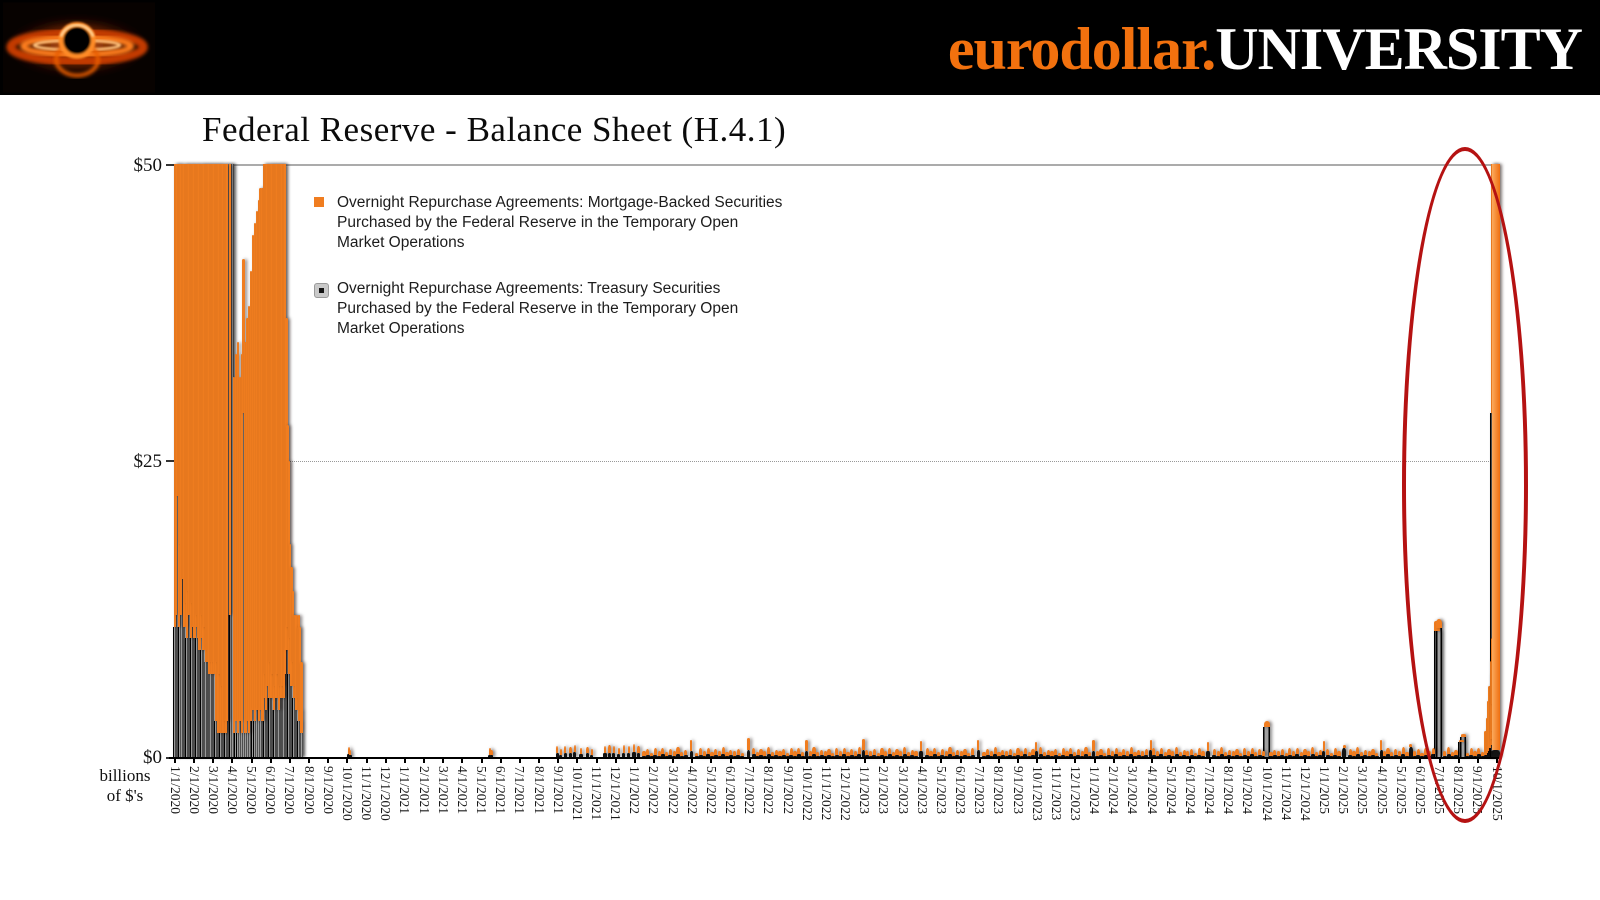 The height and width of the screenshot is (900, 1600). I want to click on x-axis-label: 5/1/2023, so click(941, 790).